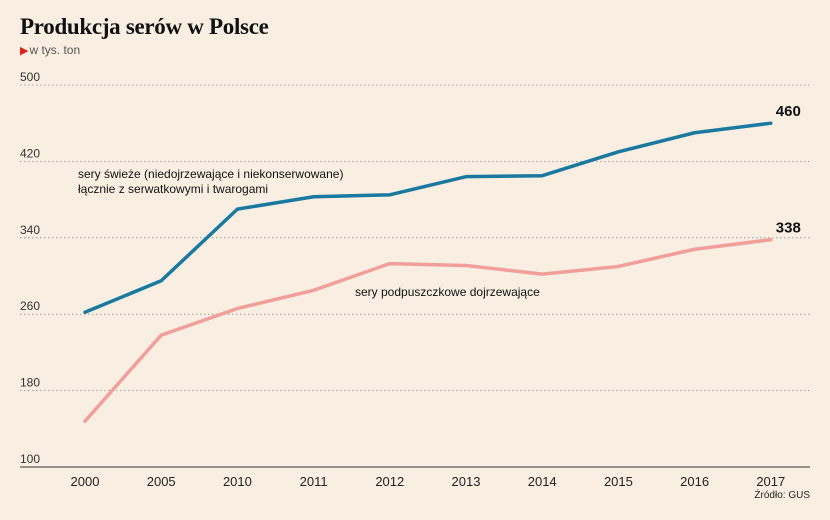  Describe the element at coordinates (237, 481) in the screenshot. I see `x-tick-label: 2010` at that location.